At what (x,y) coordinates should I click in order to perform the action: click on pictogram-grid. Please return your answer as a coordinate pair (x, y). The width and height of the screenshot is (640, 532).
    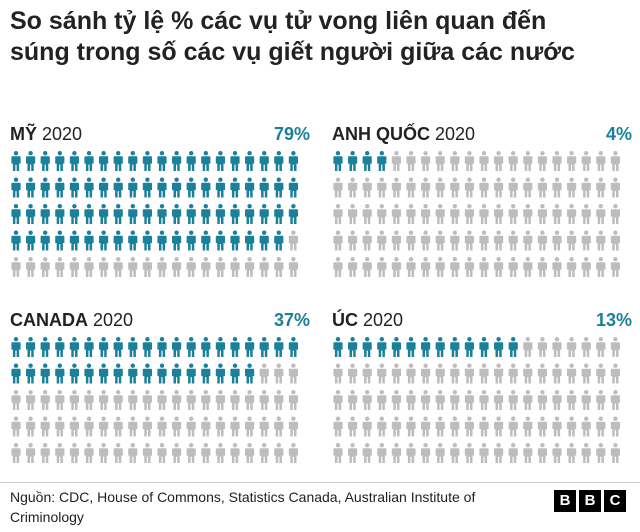
    Looking at the image, I should click on (476, 214).